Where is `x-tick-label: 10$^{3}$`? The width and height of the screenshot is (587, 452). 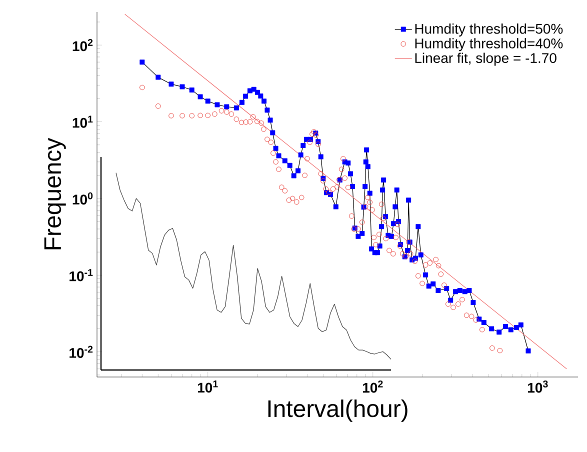 x-tick-label: 10$^{3}$ is located at coordinates (538, 386).